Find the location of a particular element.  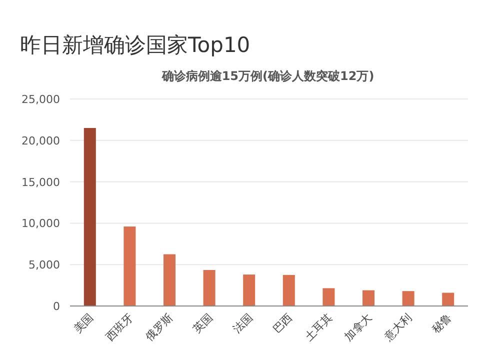

xtick: 法国 is located at coordinates (243, 323).